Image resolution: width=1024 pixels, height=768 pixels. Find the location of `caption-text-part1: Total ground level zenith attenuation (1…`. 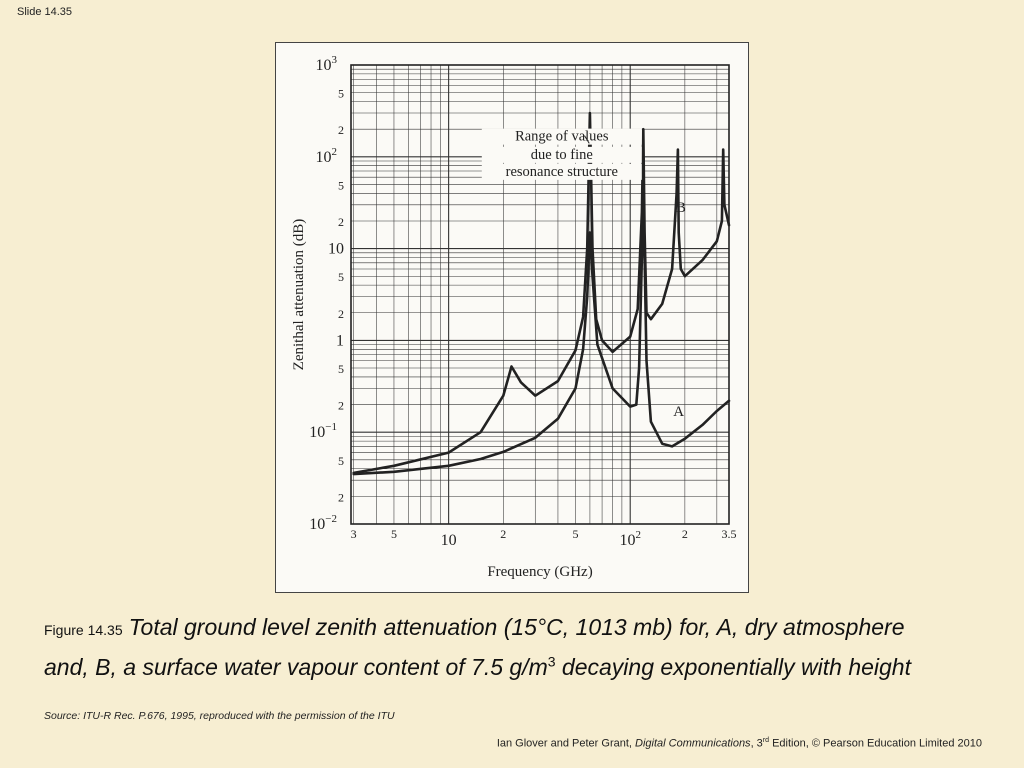

caption-text-part1: Total ground level zenith attenuation (1… is located at coordinates (474, 647).